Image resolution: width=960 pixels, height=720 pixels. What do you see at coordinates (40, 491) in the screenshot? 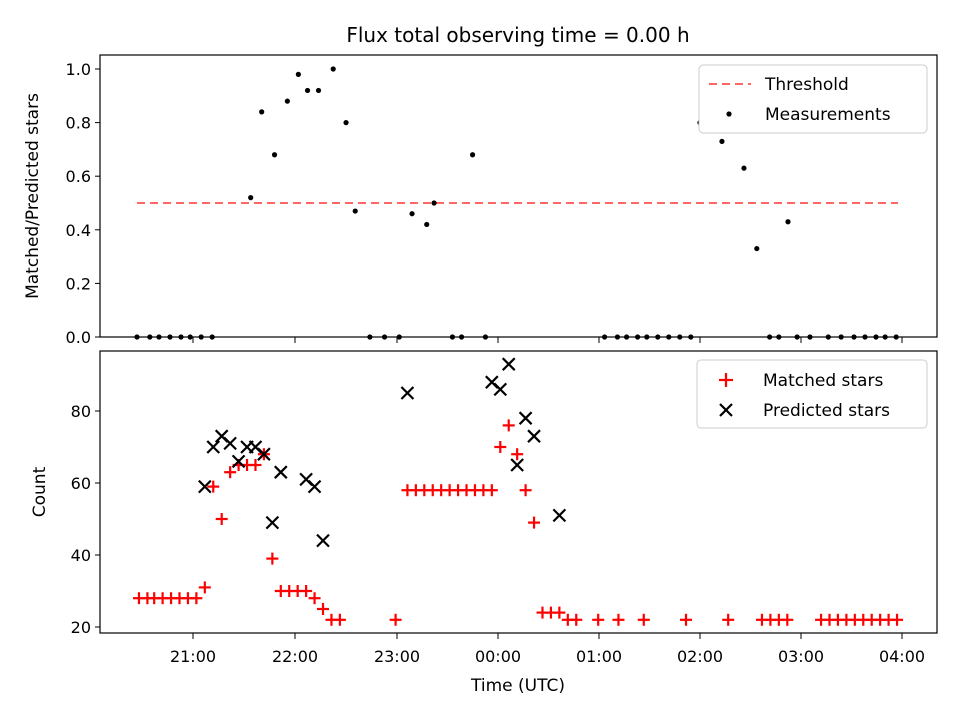
I see `bottom-y-axis-label: Count` at bounding box center [40, 491].